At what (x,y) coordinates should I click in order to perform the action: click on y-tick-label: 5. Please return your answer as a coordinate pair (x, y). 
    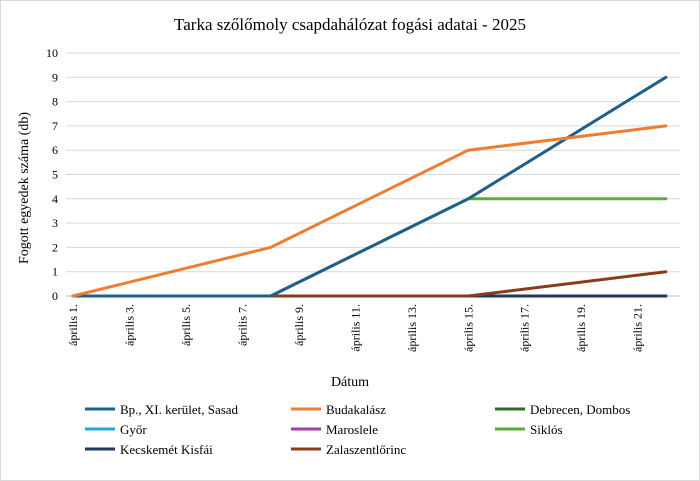
    Looking at the image, I should click on (55, 175).